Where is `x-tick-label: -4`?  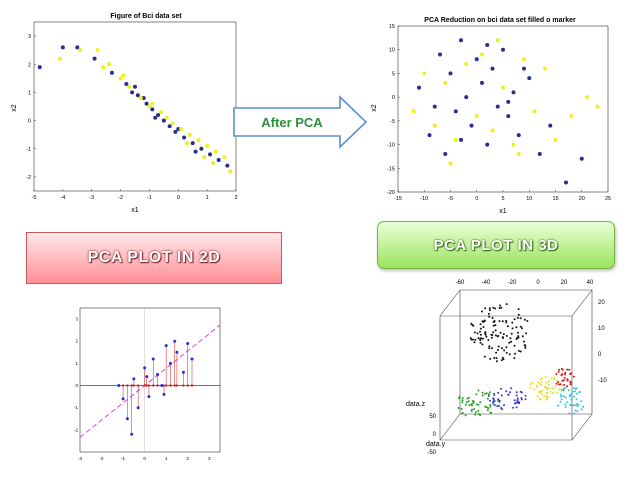 x-tick-label: -4 is located at coordinates (62, 198).